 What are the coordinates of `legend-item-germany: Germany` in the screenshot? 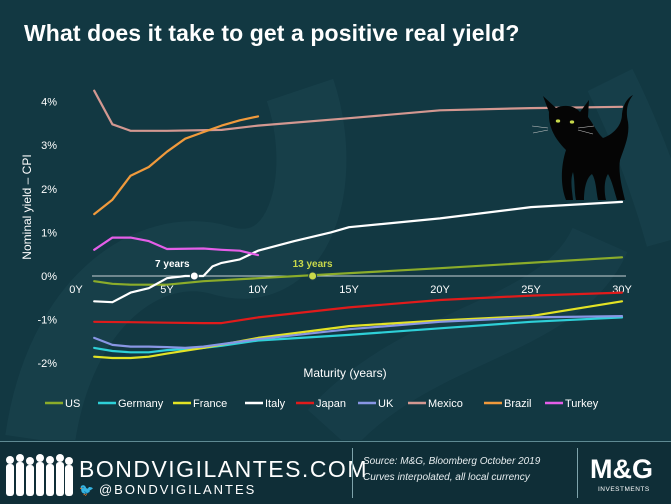 It's located at (131, 404).